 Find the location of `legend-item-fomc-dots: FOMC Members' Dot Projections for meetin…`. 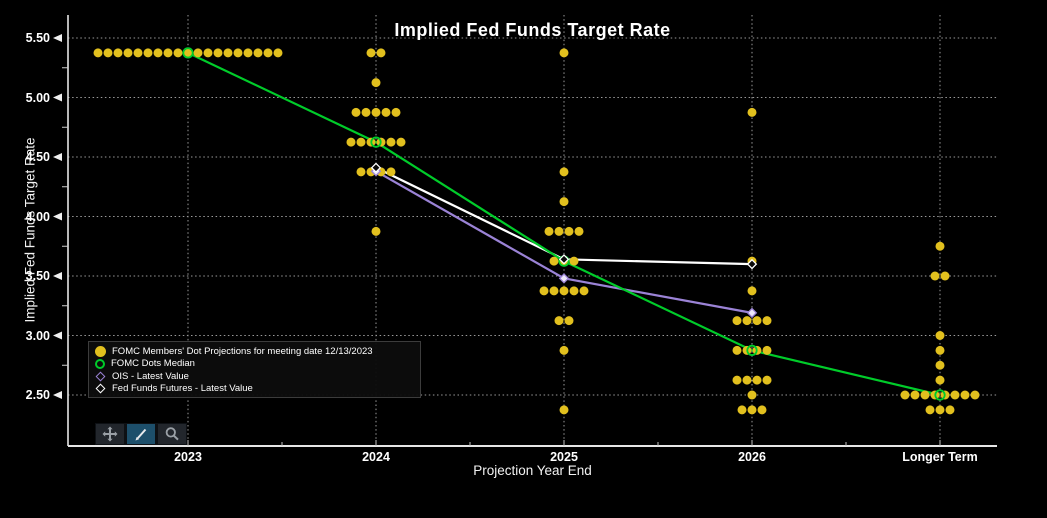

legend-item-fomc-dots: FOMC Members' Dot Projections for meetin… is located at coordinates (254, 351).